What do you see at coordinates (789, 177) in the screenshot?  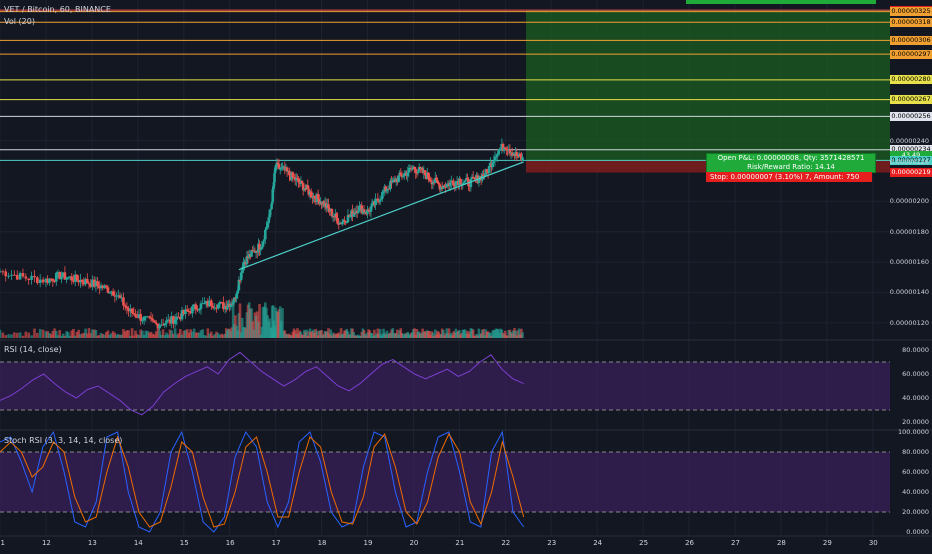 I see `stop-label: Stop: 0.00000007 (3.10%) 7, Amount: 750` at bounding box center [789, 177].